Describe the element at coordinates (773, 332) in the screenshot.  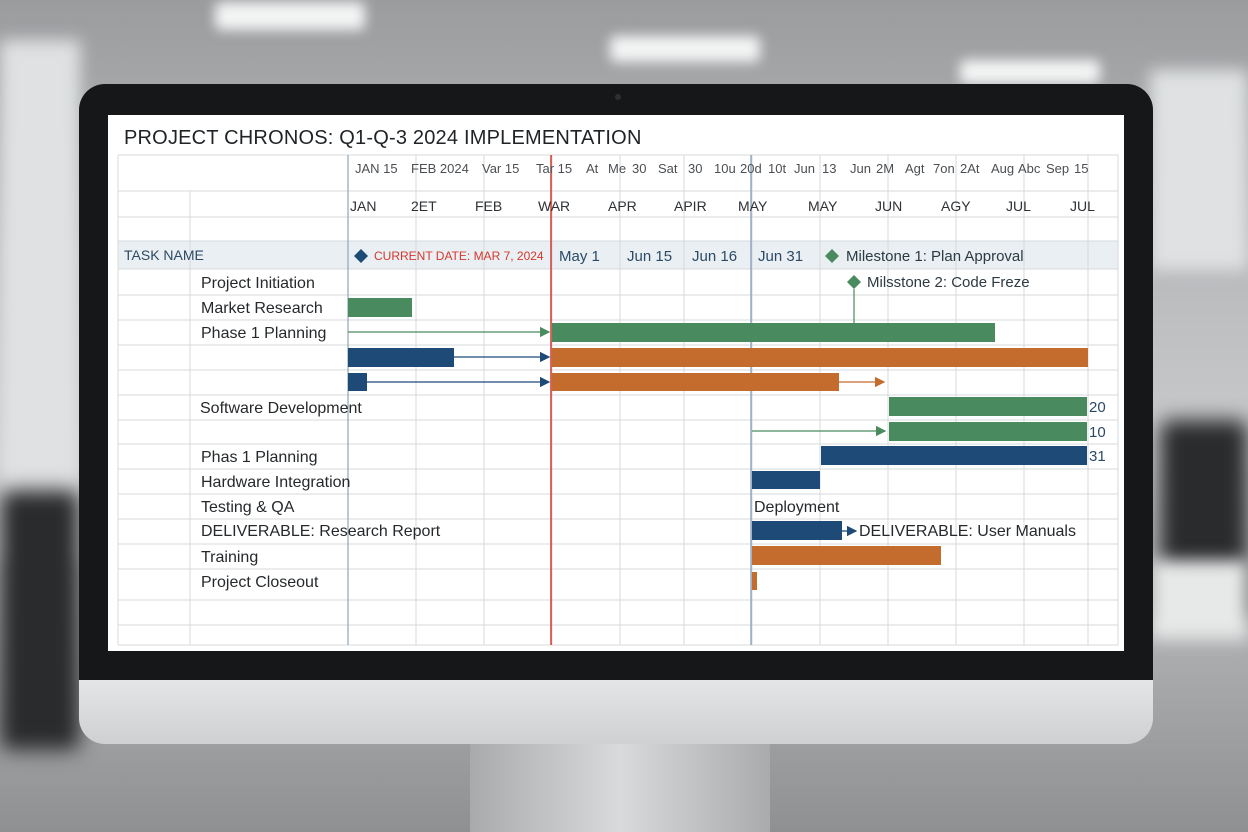
I see `gantt-bar-phase-1-planning` at that location.